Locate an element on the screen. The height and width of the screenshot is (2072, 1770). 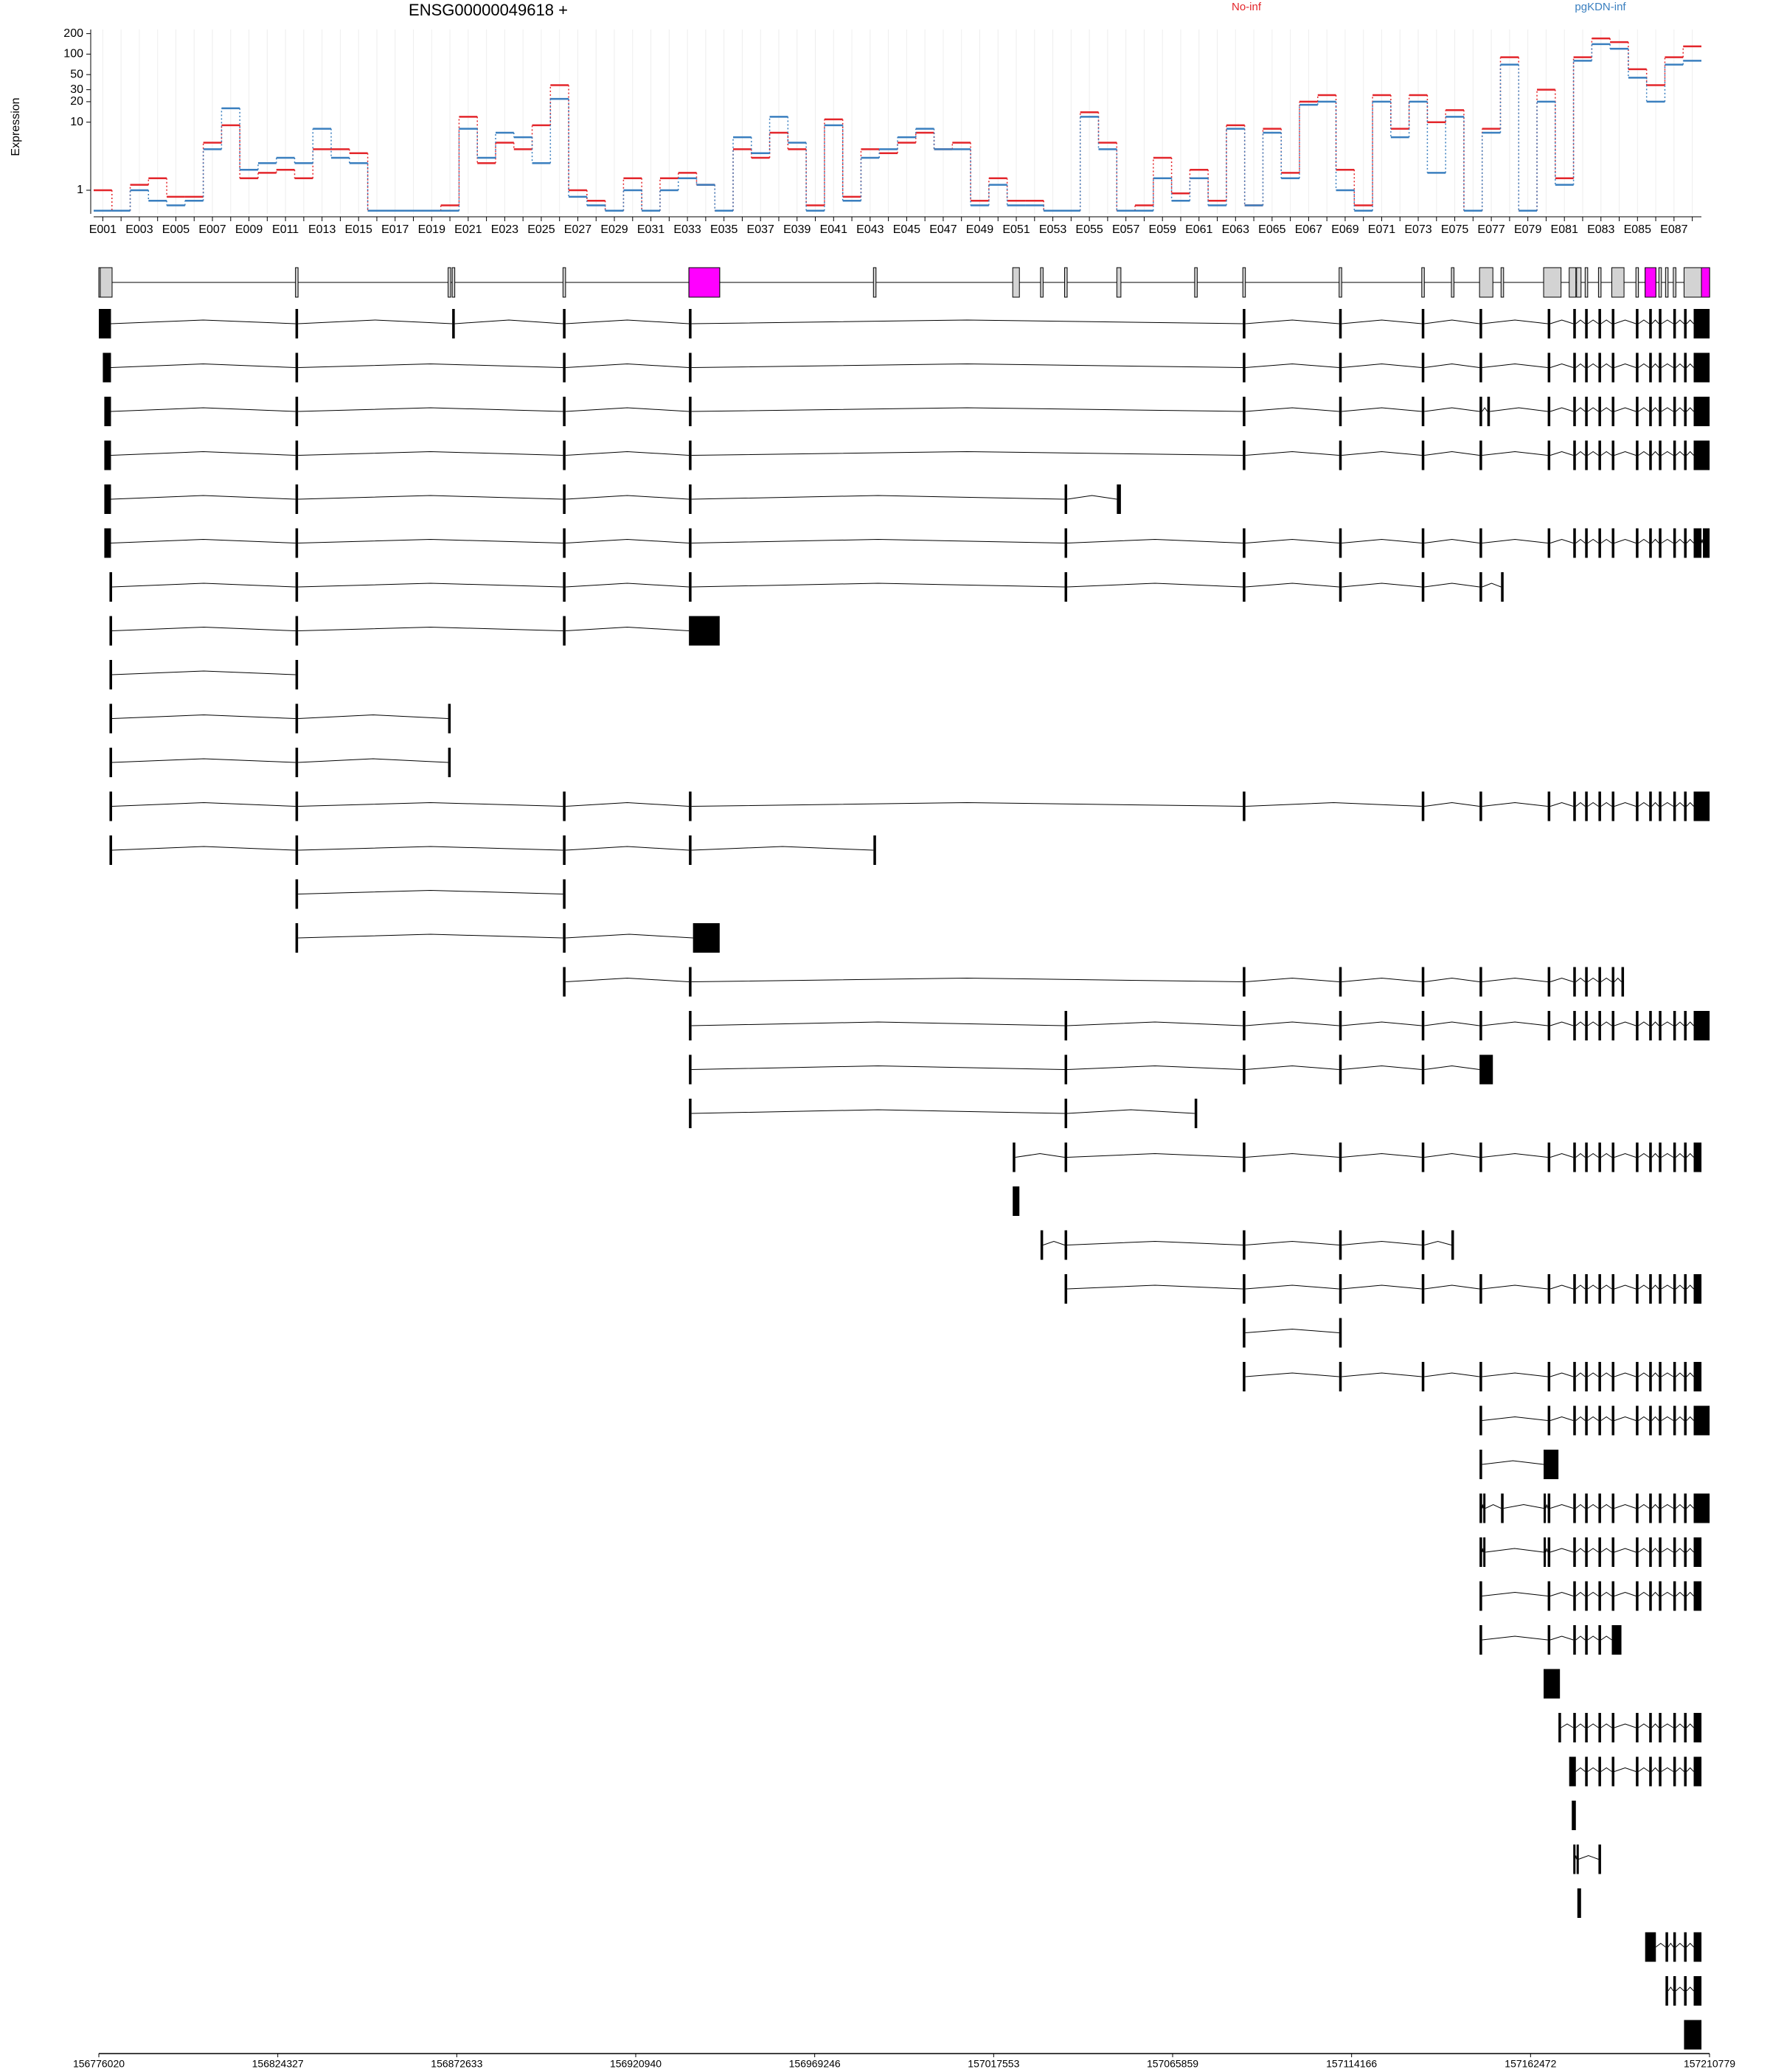
x-tick-label: E063 is located at coordinates (1235, 229).